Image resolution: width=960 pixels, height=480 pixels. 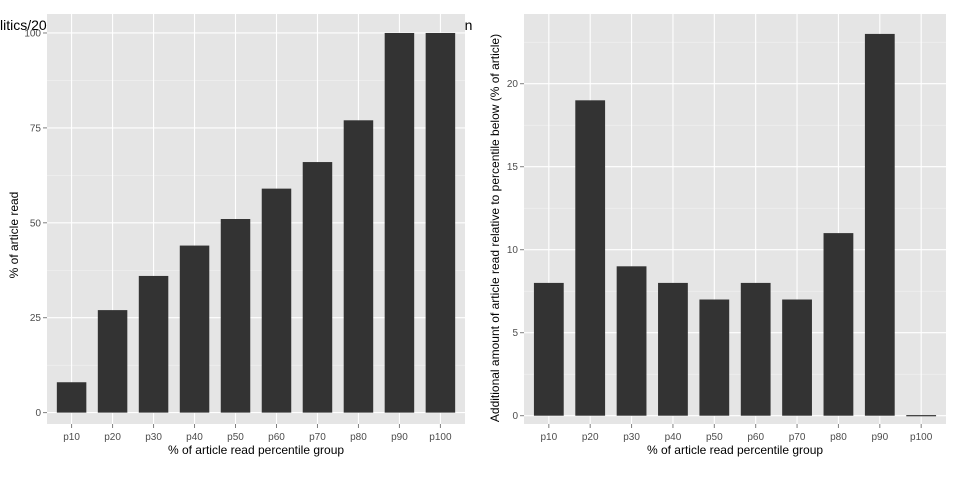 What do you see at coordinates (36, 318) in the screenshot?
I see `y-tick-label: 25` at bounding box center [36, 318].